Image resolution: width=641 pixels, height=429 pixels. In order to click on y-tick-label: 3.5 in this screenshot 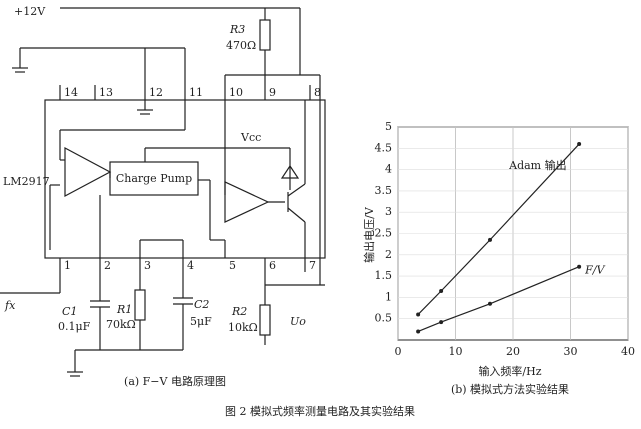, I will do `click(384, 190)`.